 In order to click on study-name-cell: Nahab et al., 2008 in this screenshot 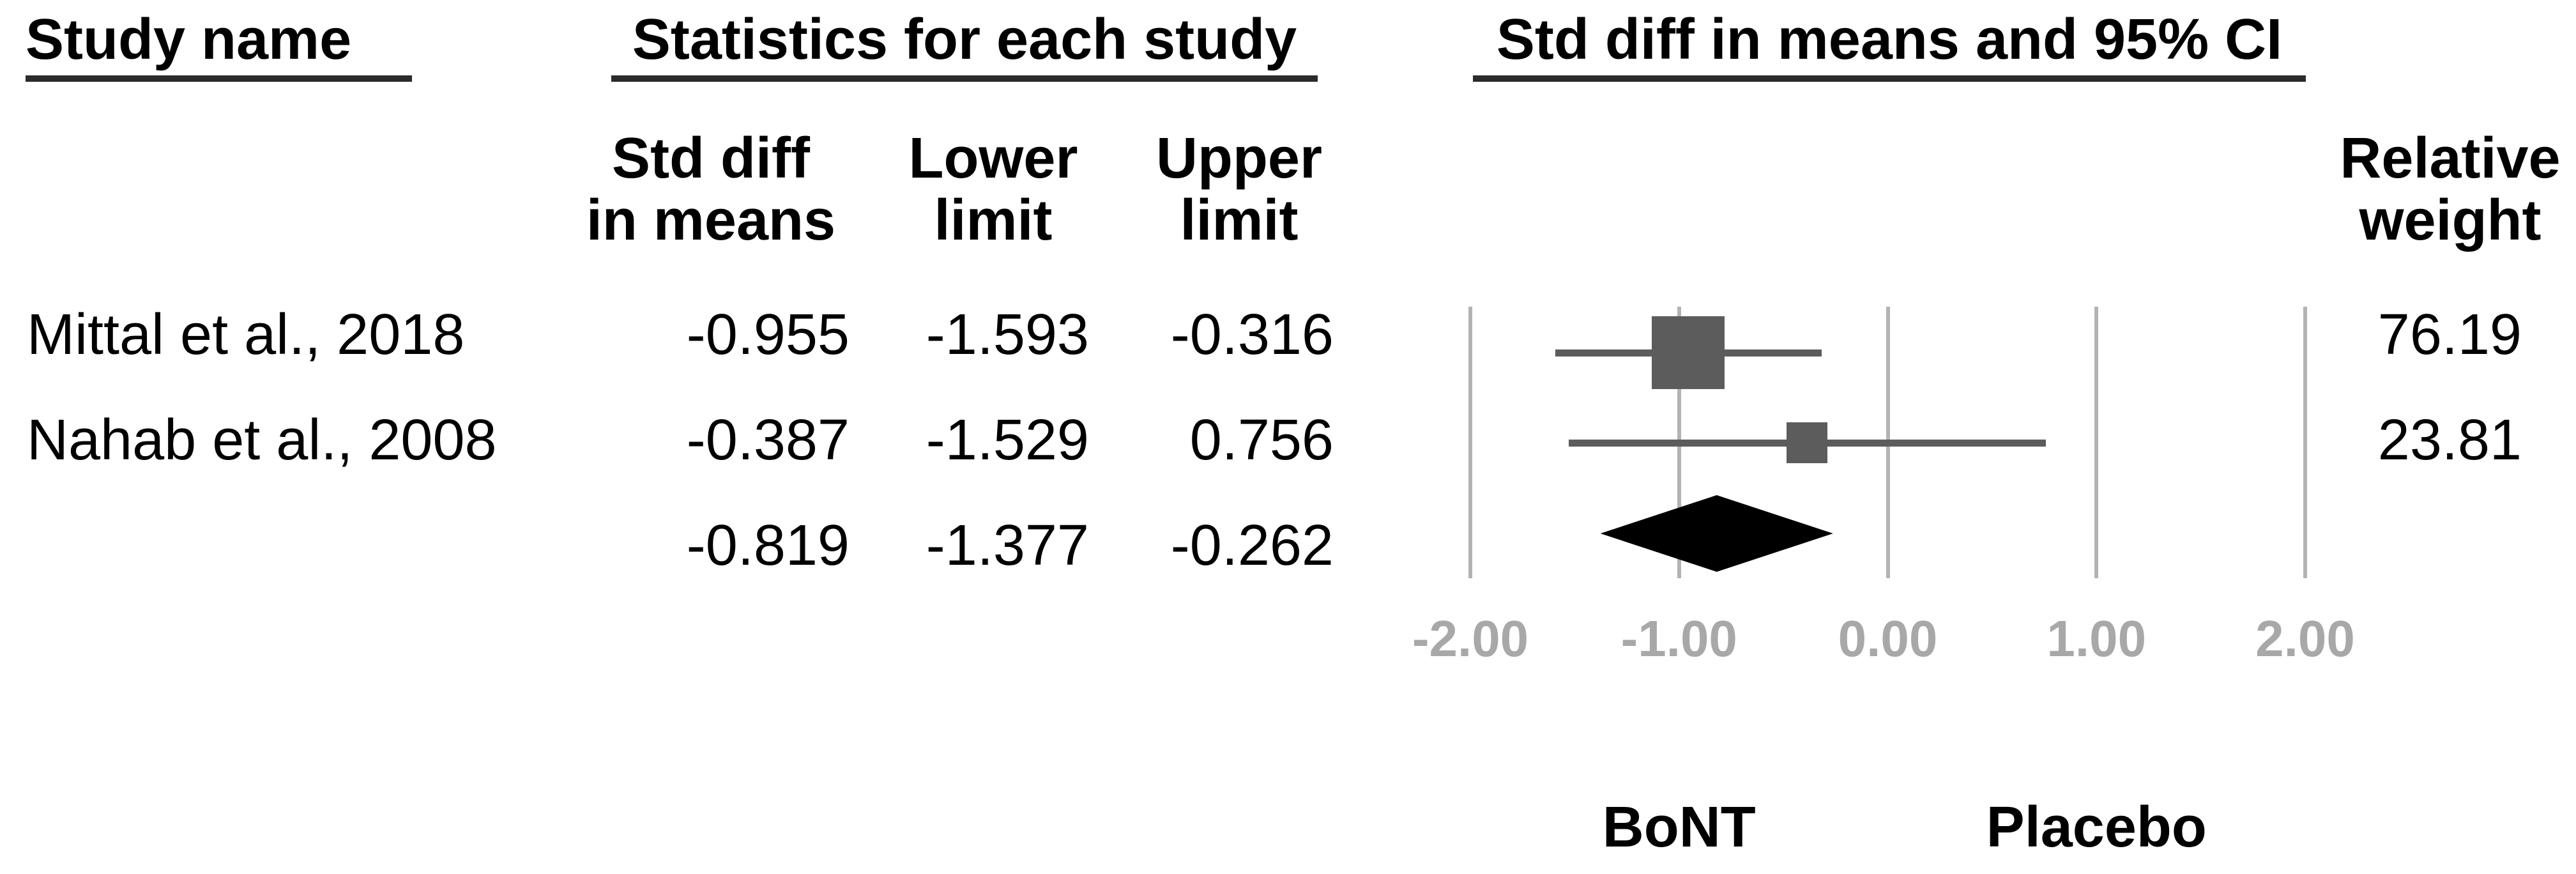, I will do `click(262, 440)`.